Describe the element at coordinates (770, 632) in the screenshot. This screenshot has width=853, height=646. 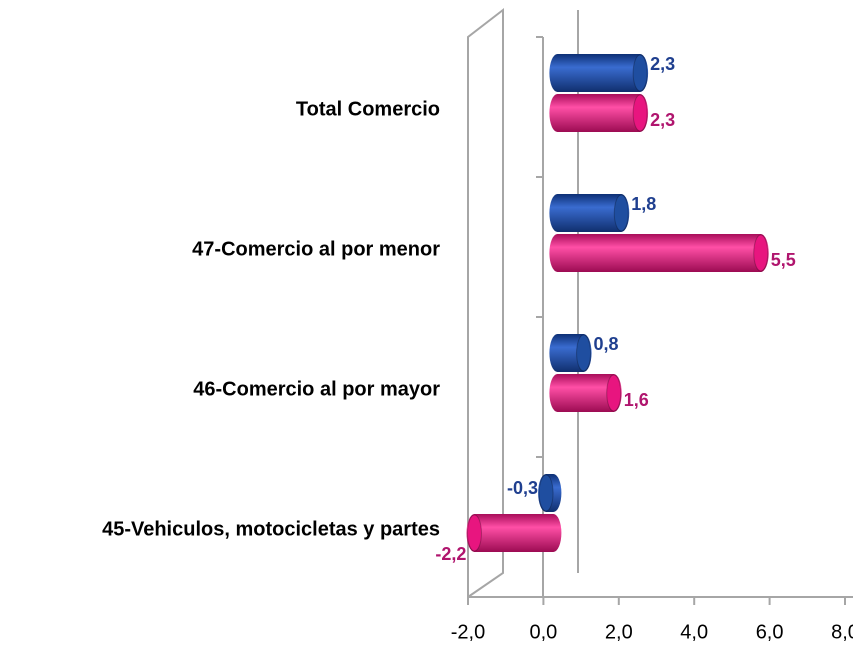
I see `x-tick-label: 6,0` at that location.